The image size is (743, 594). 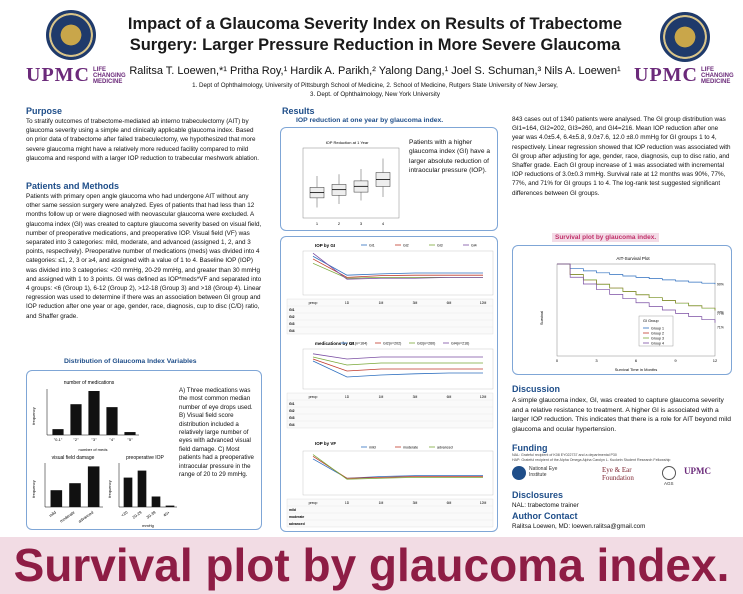 I want to click on tick-label: moderate, so click(x=67, y=516).